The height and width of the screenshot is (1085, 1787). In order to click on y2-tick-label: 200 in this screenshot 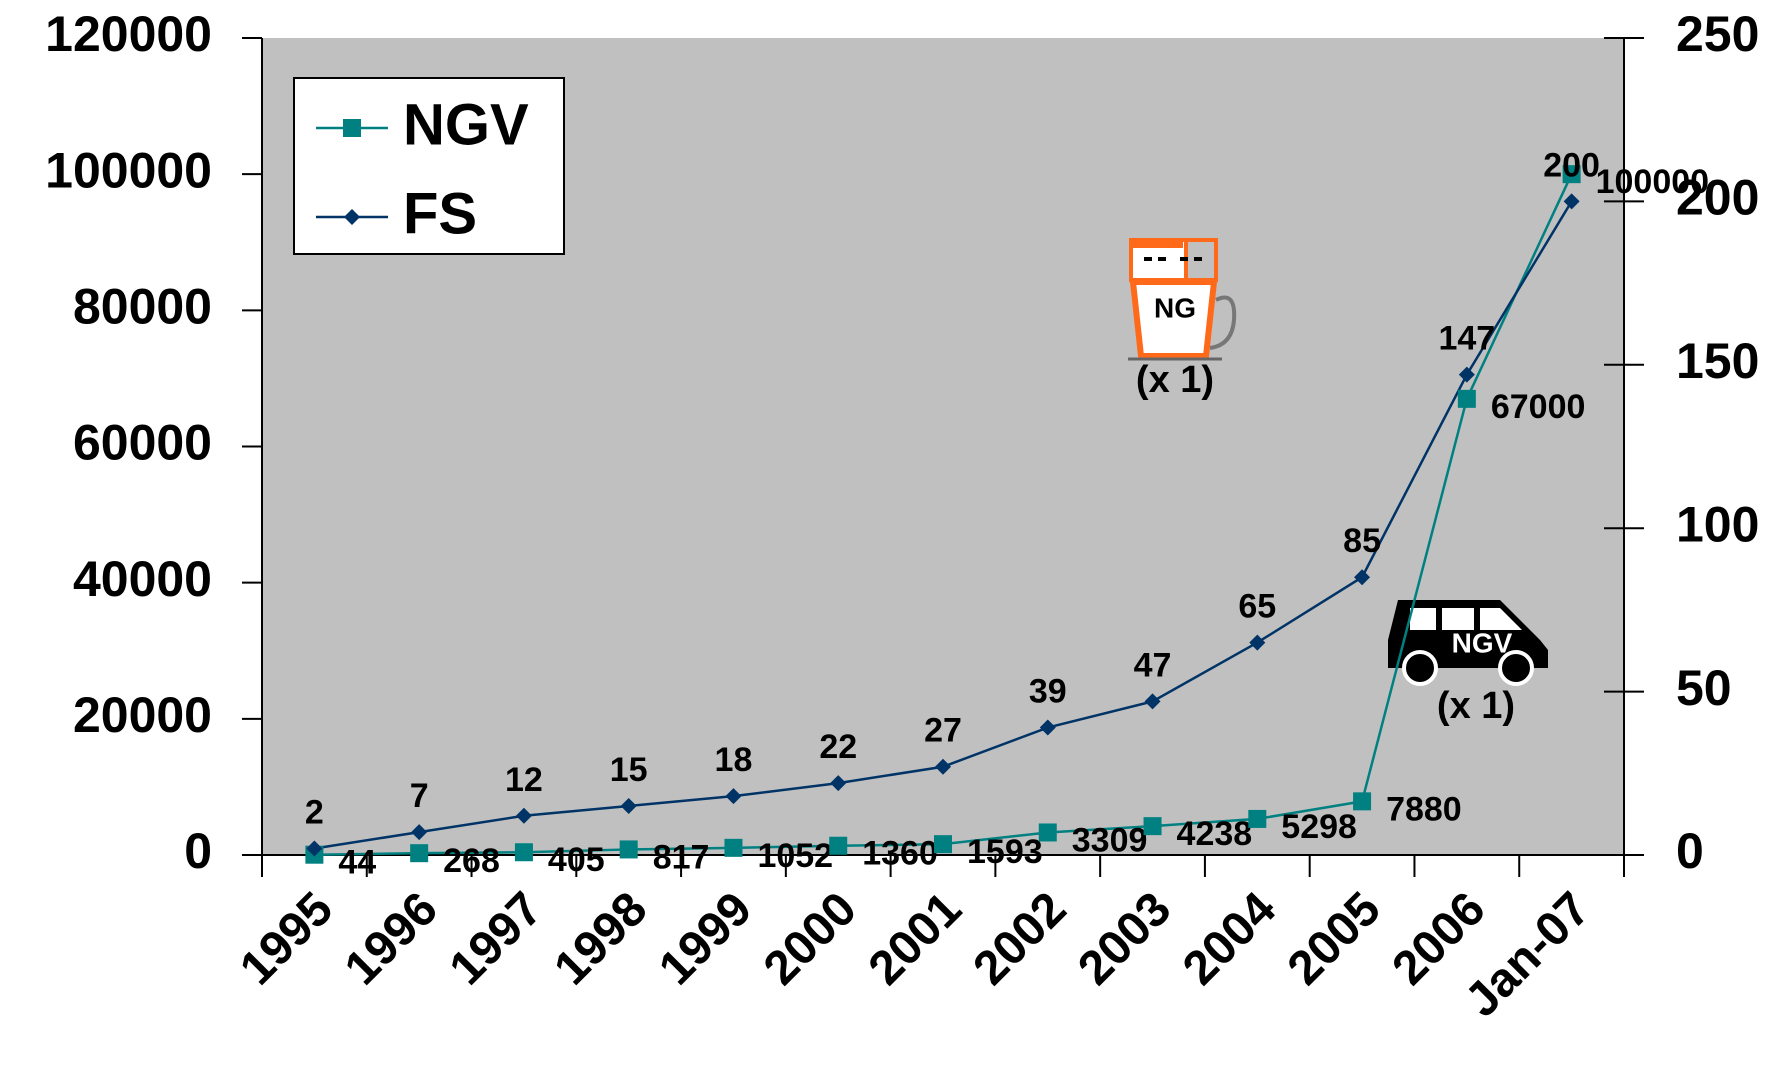, I will do `click(1717, 198)`.